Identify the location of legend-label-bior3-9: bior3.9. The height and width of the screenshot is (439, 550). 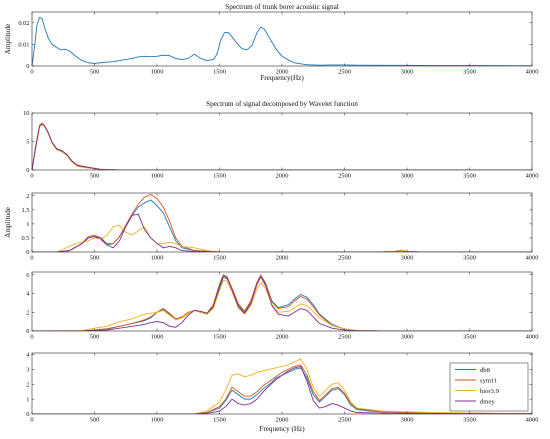
(490, 391).